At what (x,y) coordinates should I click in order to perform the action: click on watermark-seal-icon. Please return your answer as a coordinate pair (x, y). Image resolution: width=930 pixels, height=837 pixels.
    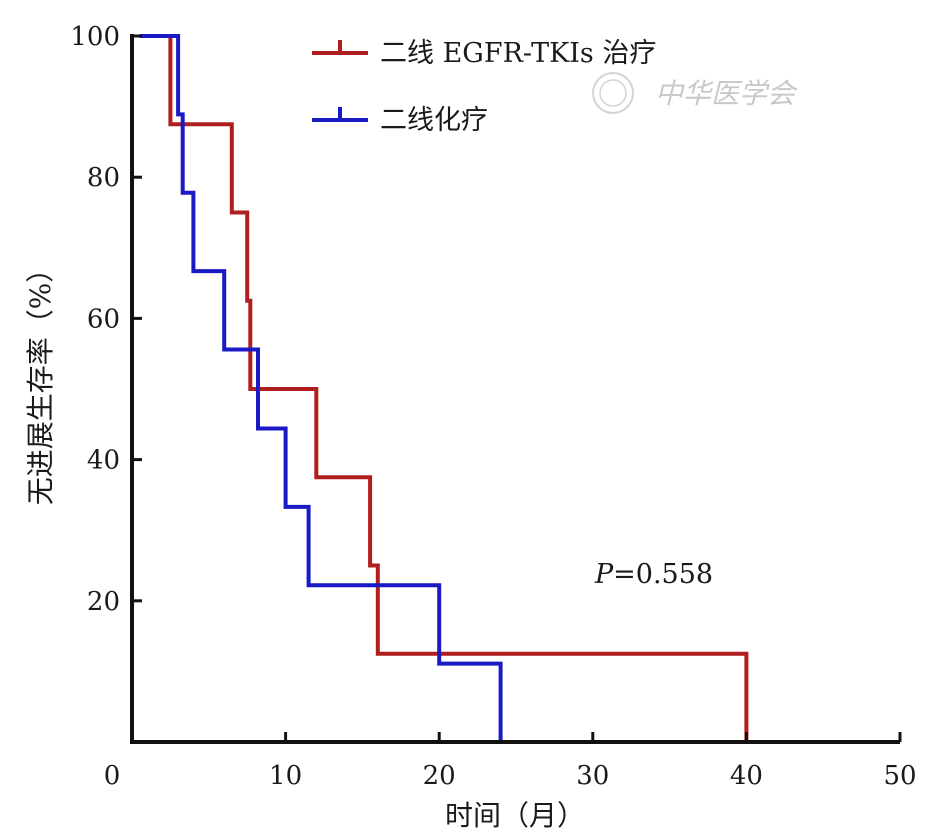
    Looking at the image, I should click on (613, 93).